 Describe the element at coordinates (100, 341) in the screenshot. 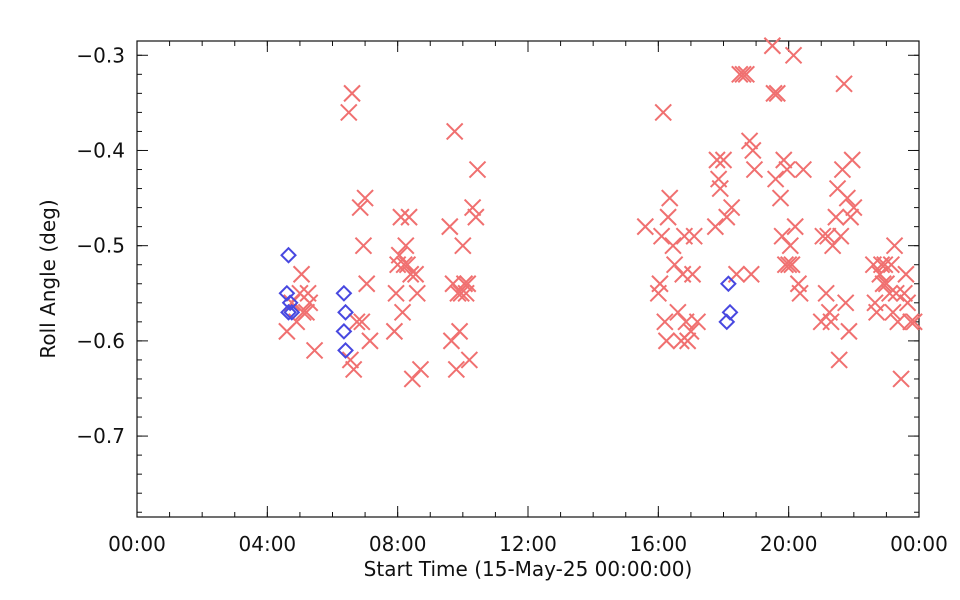

I see `y-tick-label: −0.6` at that location.